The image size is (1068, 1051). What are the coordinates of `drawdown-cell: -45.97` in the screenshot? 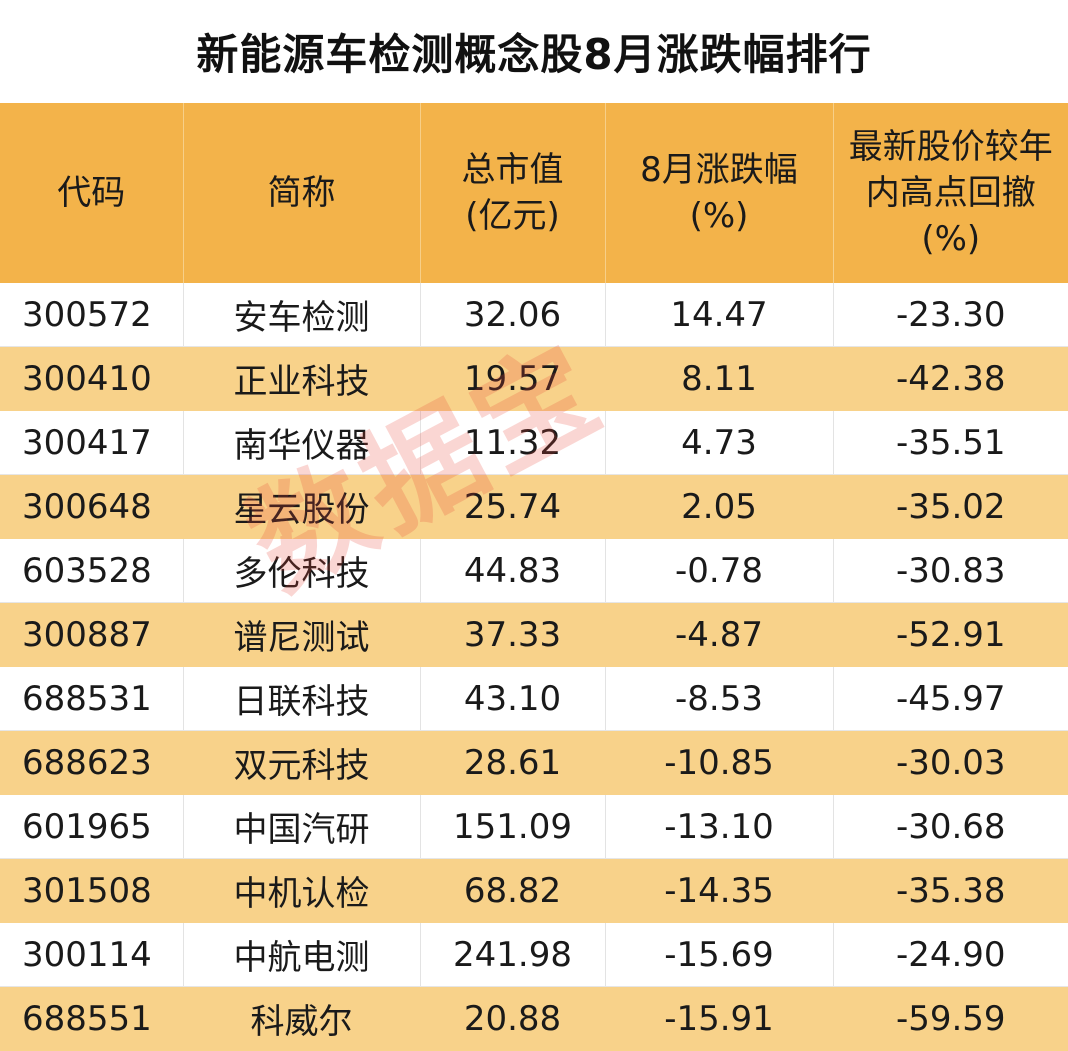 It's located at (950, 699).